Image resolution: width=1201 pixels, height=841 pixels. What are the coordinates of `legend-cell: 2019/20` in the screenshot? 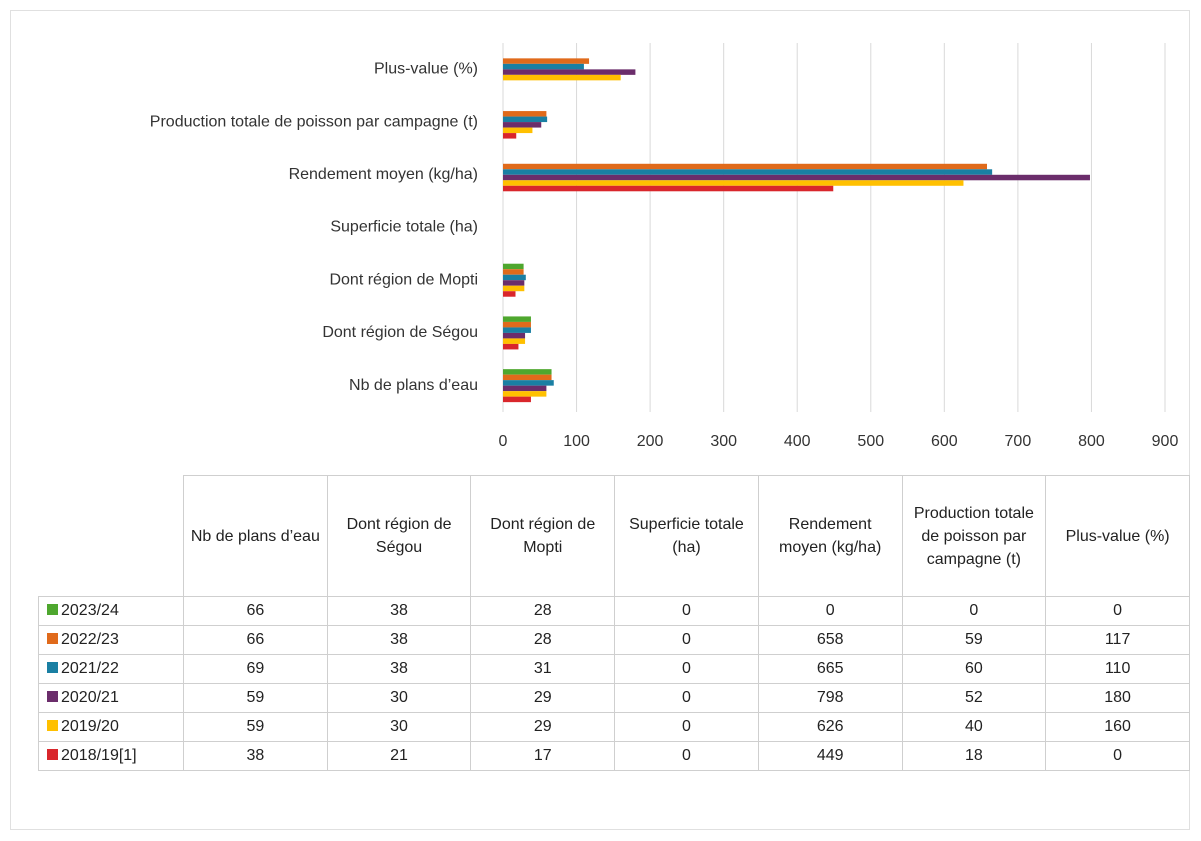 It's located at (111, 727).